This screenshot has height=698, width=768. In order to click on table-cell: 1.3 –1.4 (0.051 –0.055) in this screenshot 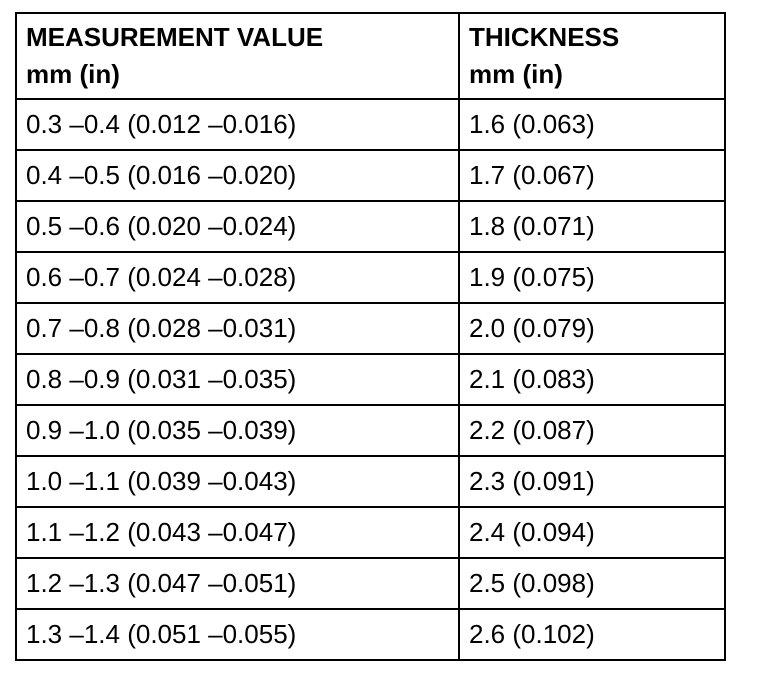, I will do `click(237, 634)`.